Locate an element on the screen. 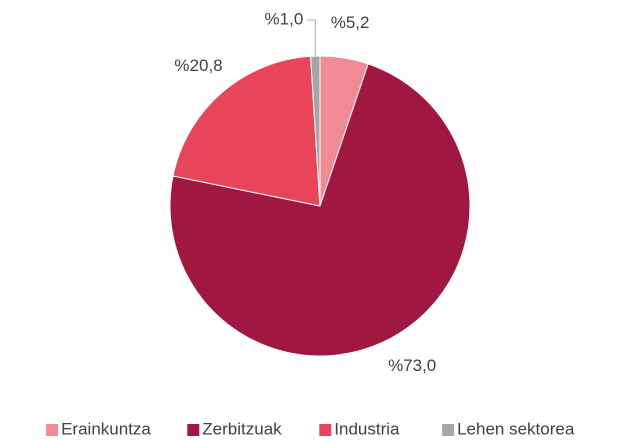 Image resolution: width=639 pixels, height=441 pixels. legend-label: Zerbitzuak is located at coordinates (242, 428).